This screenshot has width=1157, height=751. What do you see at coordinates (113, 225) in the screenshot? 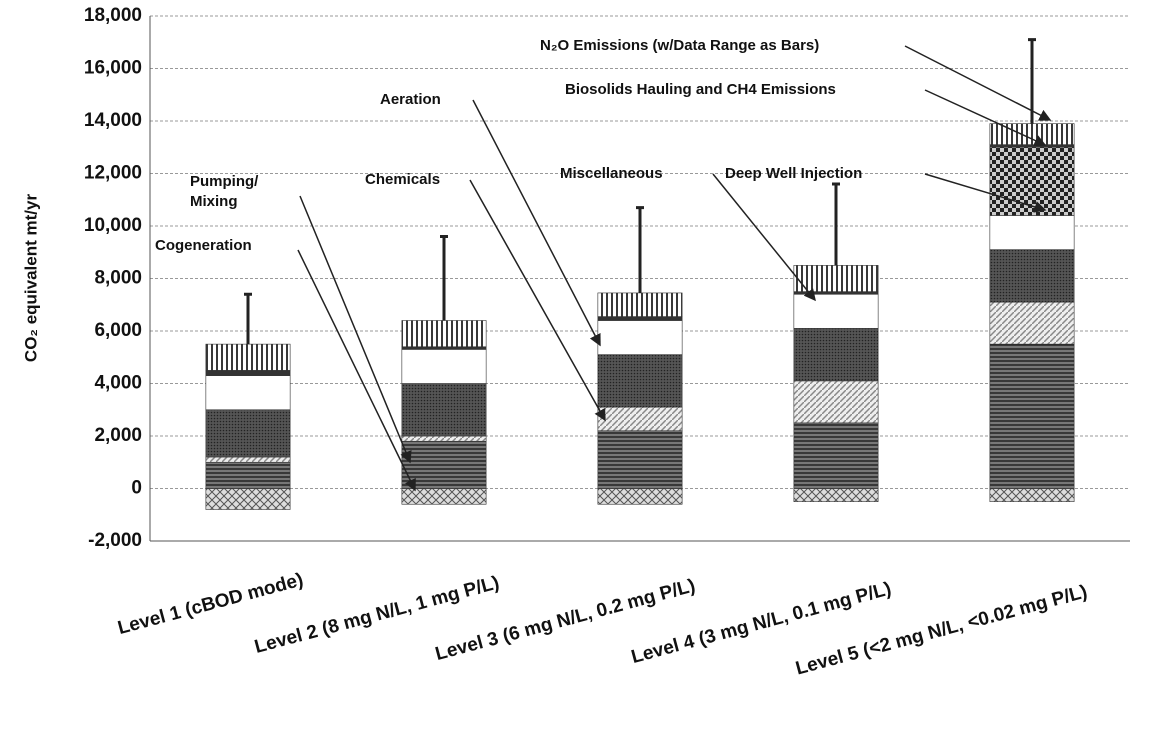
I see `y-tick-label: 10,000` at bounding box center [113, 225].